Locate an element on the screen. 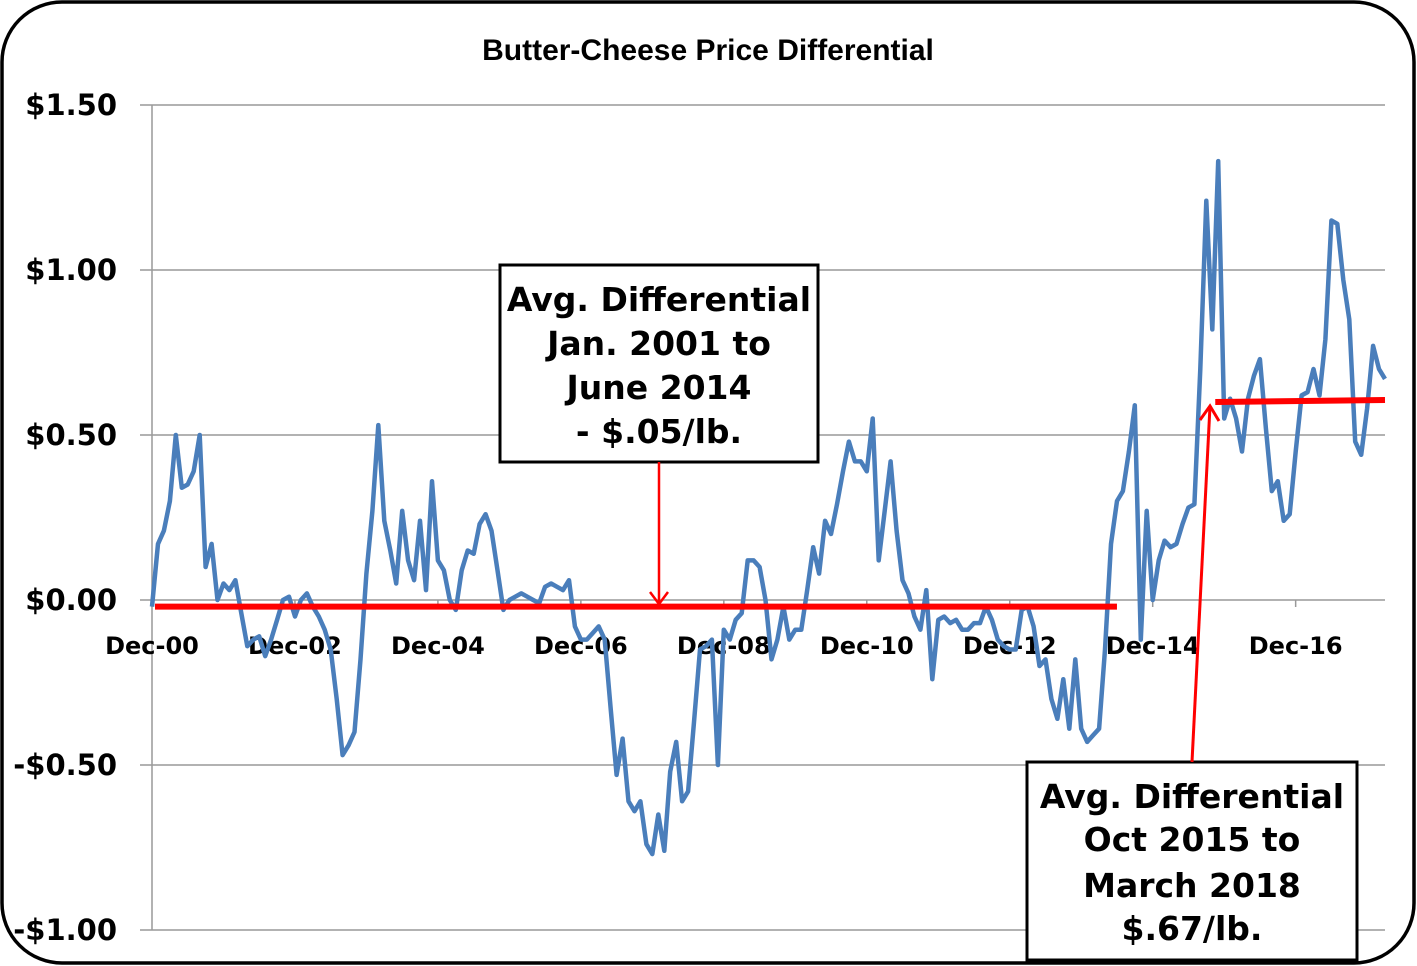  annotation-1-line-1: Avg. Differential is located at coordinates (659, 299).